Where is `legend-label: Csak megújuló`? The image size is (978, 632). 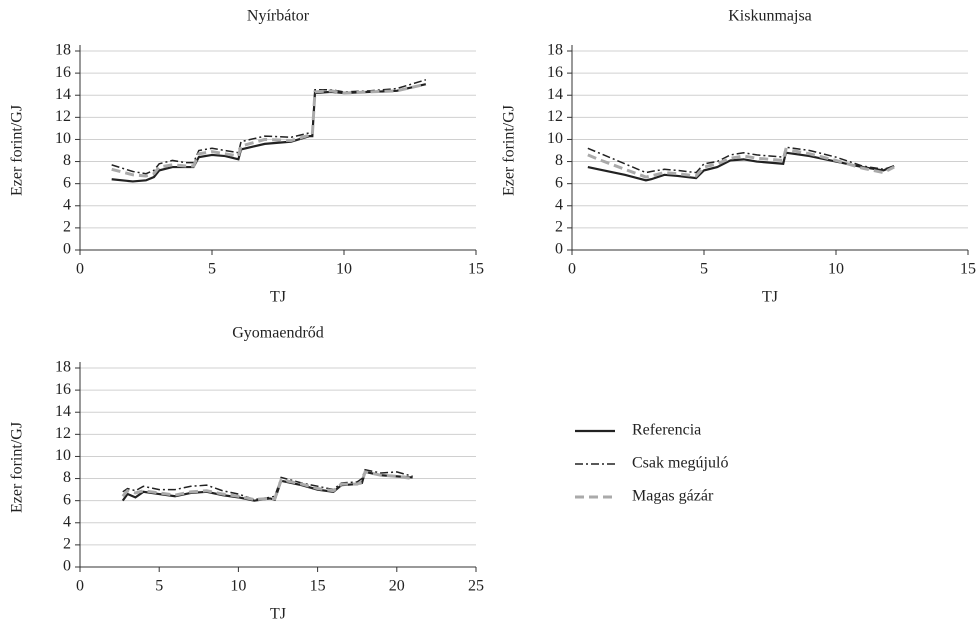 legend-label: Csak megújuló is located at coordinates (680, 463).